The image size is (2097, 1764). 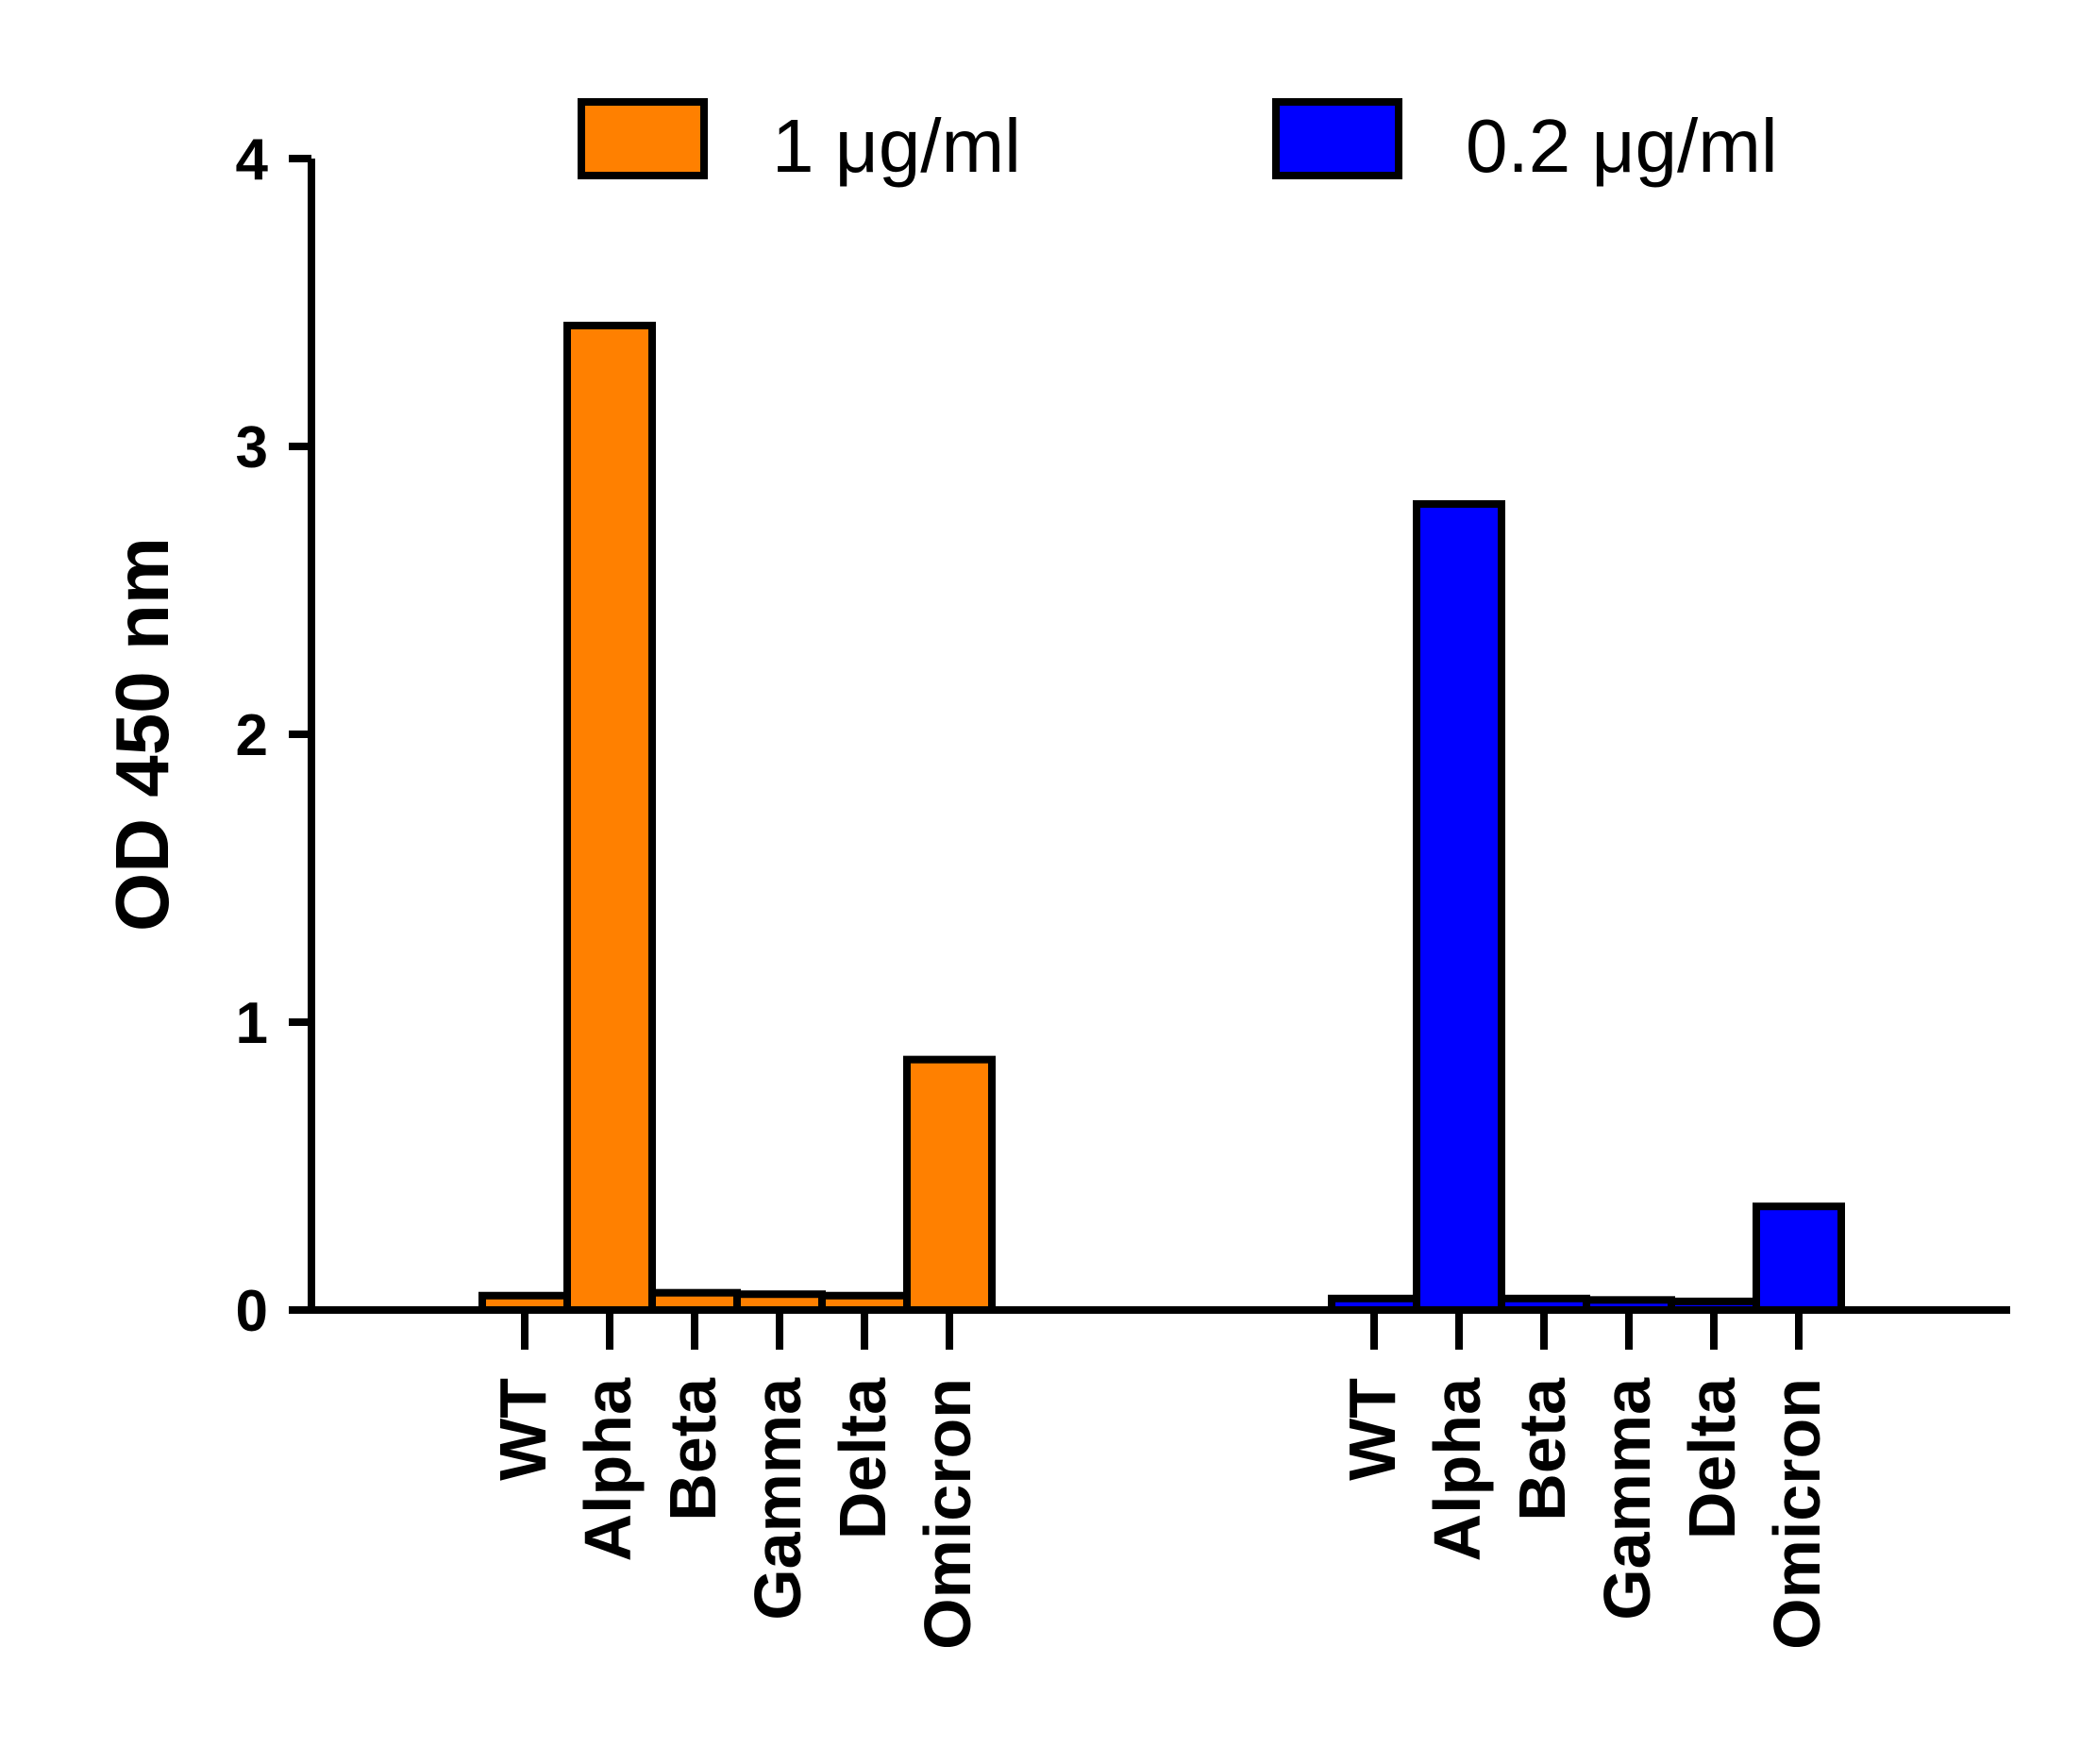 What do you see at coordinates (896, 146) in the screenshot?
I see `legend-label: 1 μg/ml` at bounding box center [896, 146].